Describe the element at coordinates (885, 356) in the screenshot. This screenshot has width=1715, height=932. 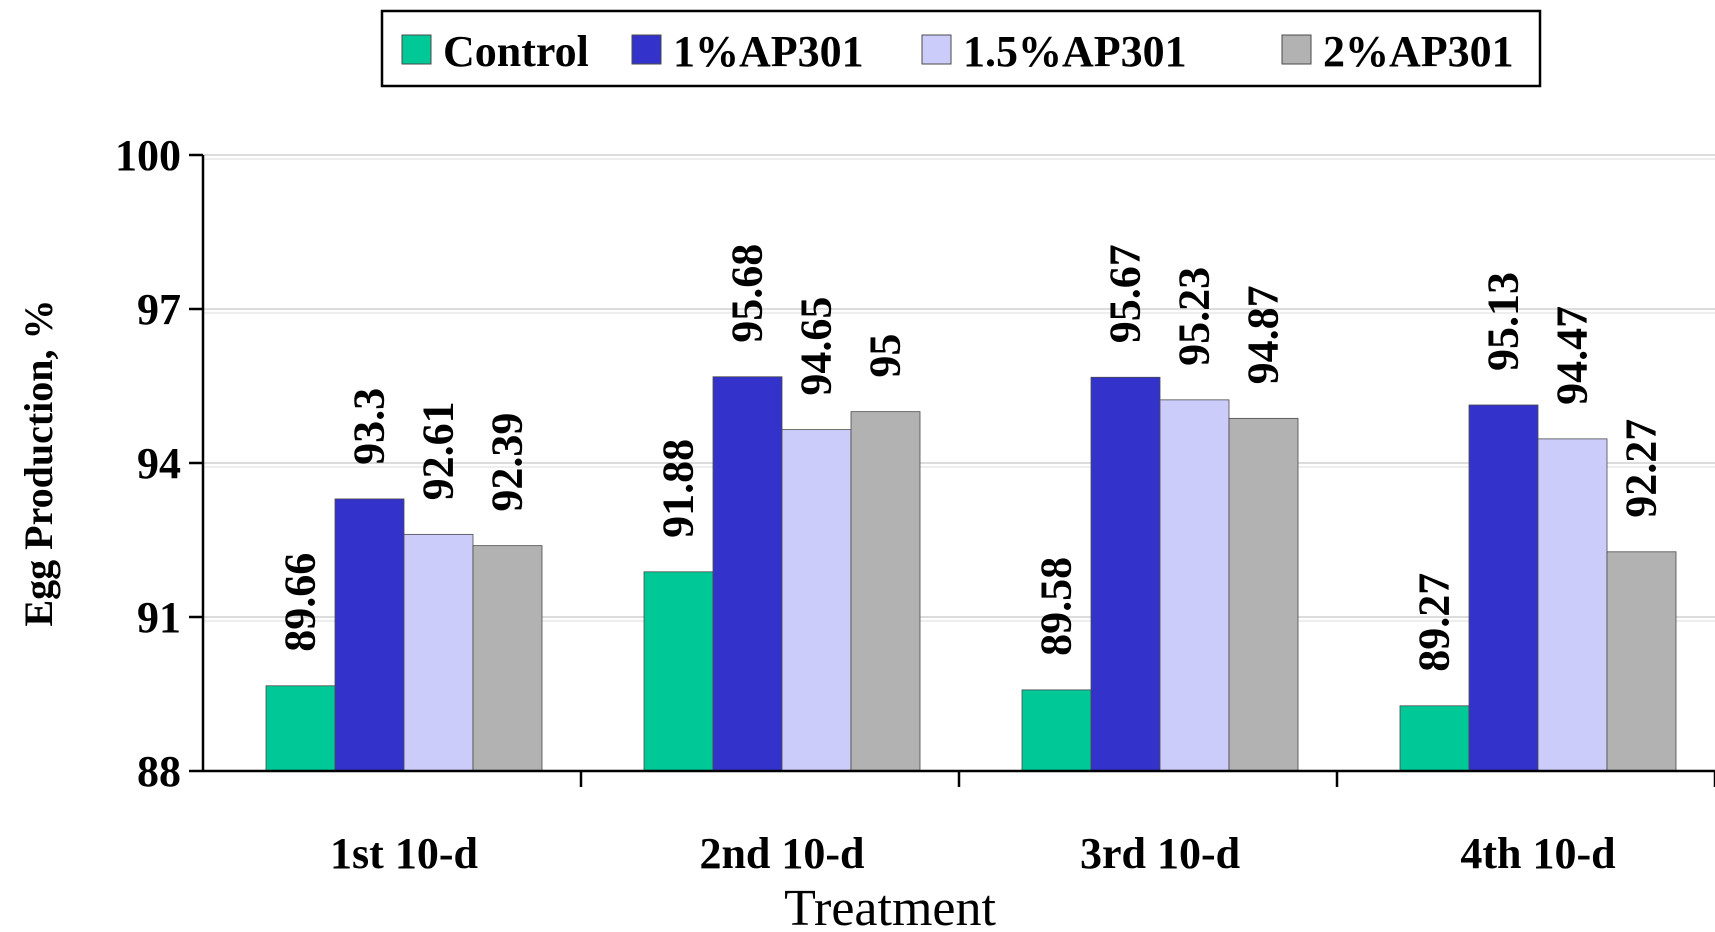
I see `data-label: 95` at that location.